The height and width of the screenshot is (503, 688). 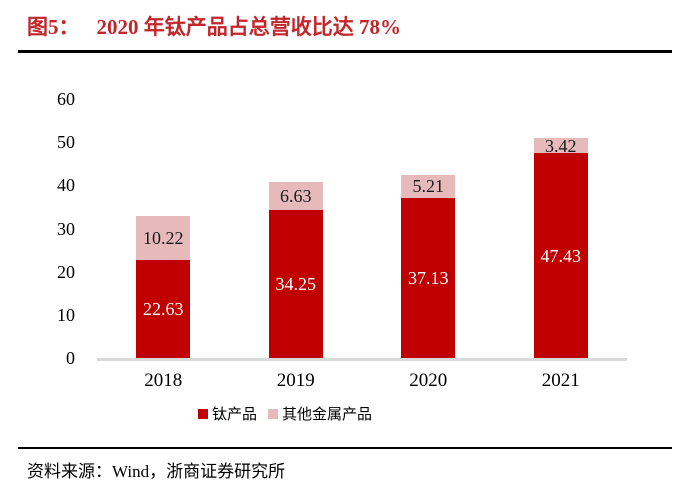 I want to click on bar-value-label: 10.22, so click(x=163, y=238).